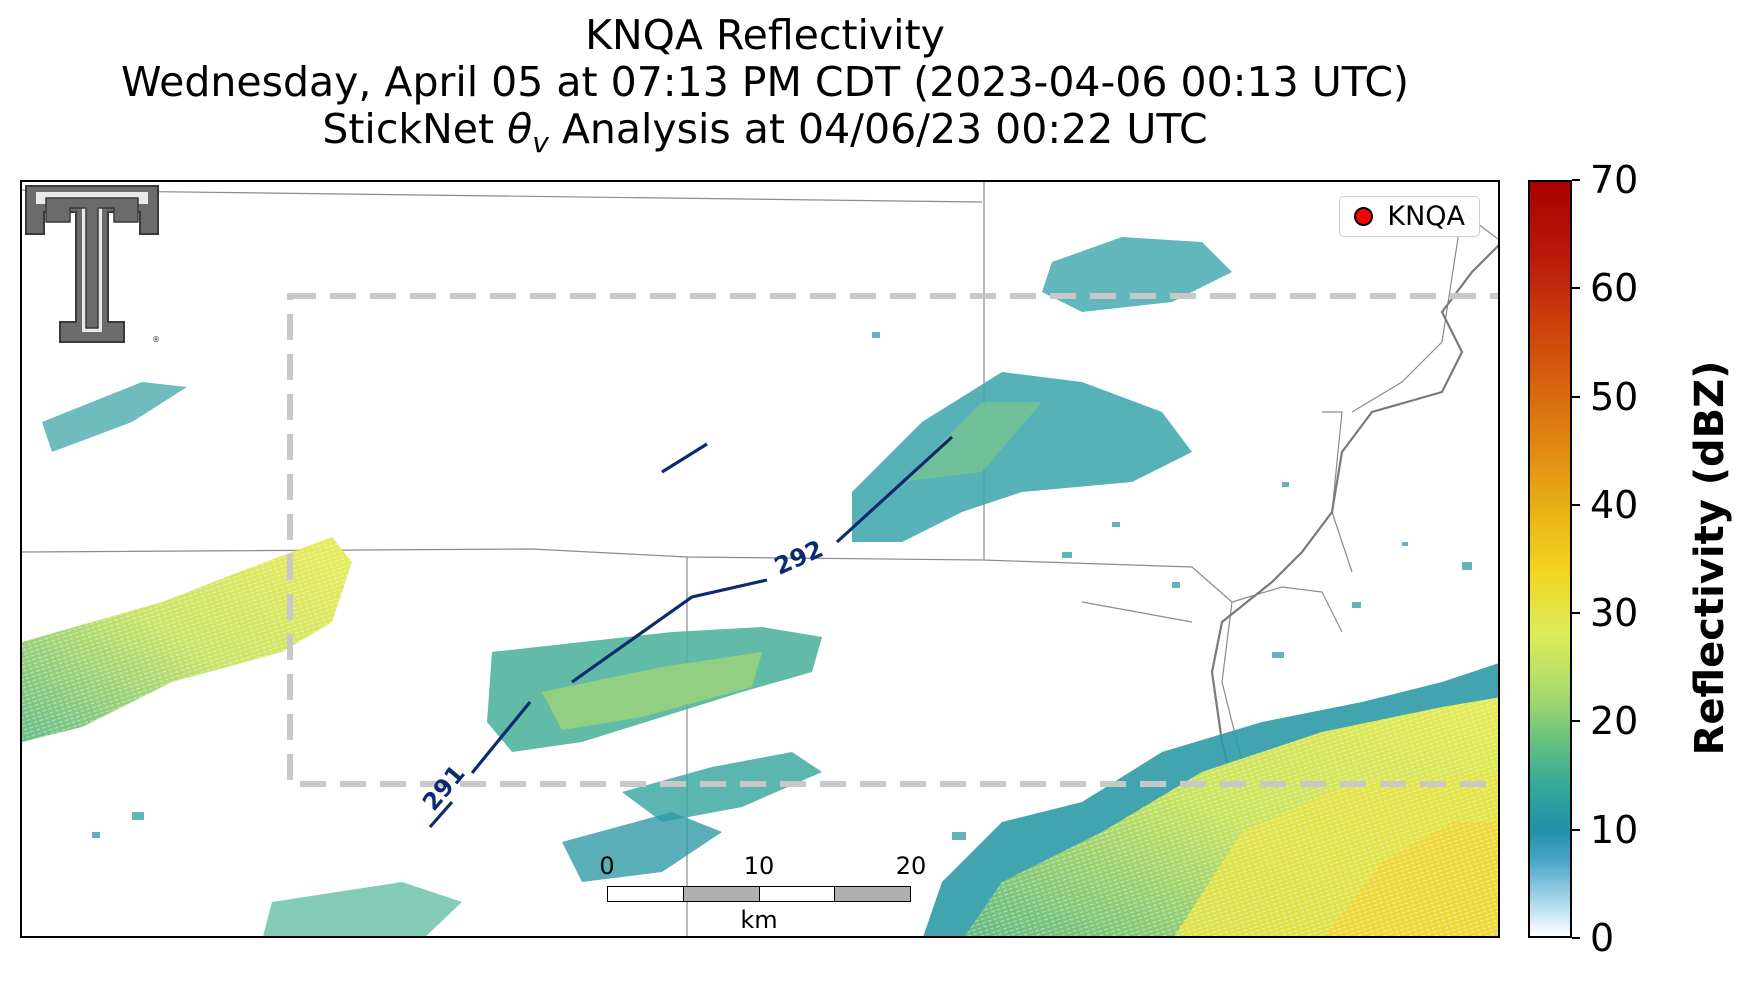  What do you see at coordinates (1426, 216) in the screenshot?
I see `legend-label-knqa: KNQA` at bounding box center [1426, 216].